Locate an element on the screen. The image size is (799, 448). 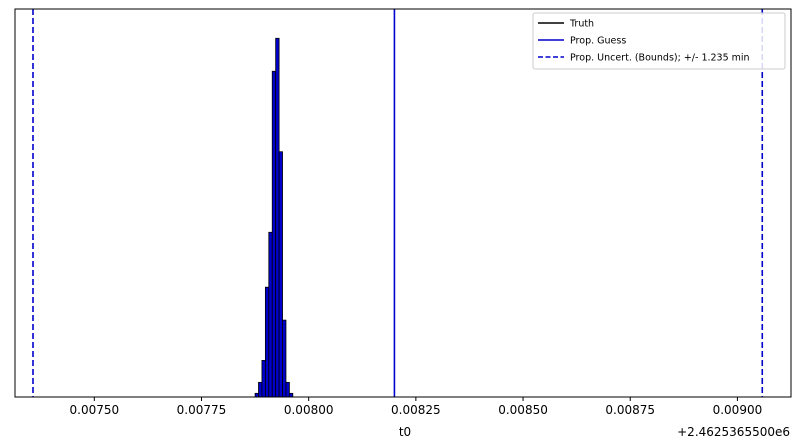
x-tick-label: 0.00800 is located at coordinates (309, 410).